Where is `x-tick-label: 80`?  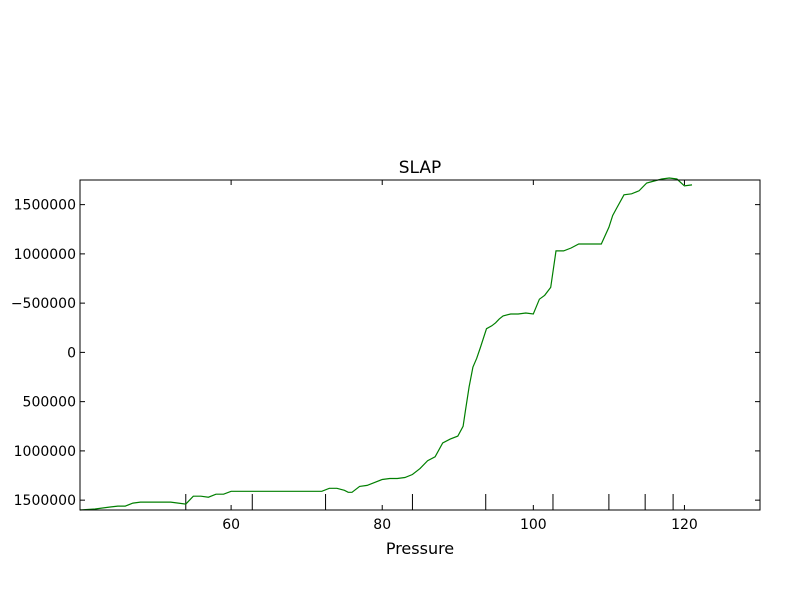
x-tick-label: 80 is located at coordinates (382, 525).